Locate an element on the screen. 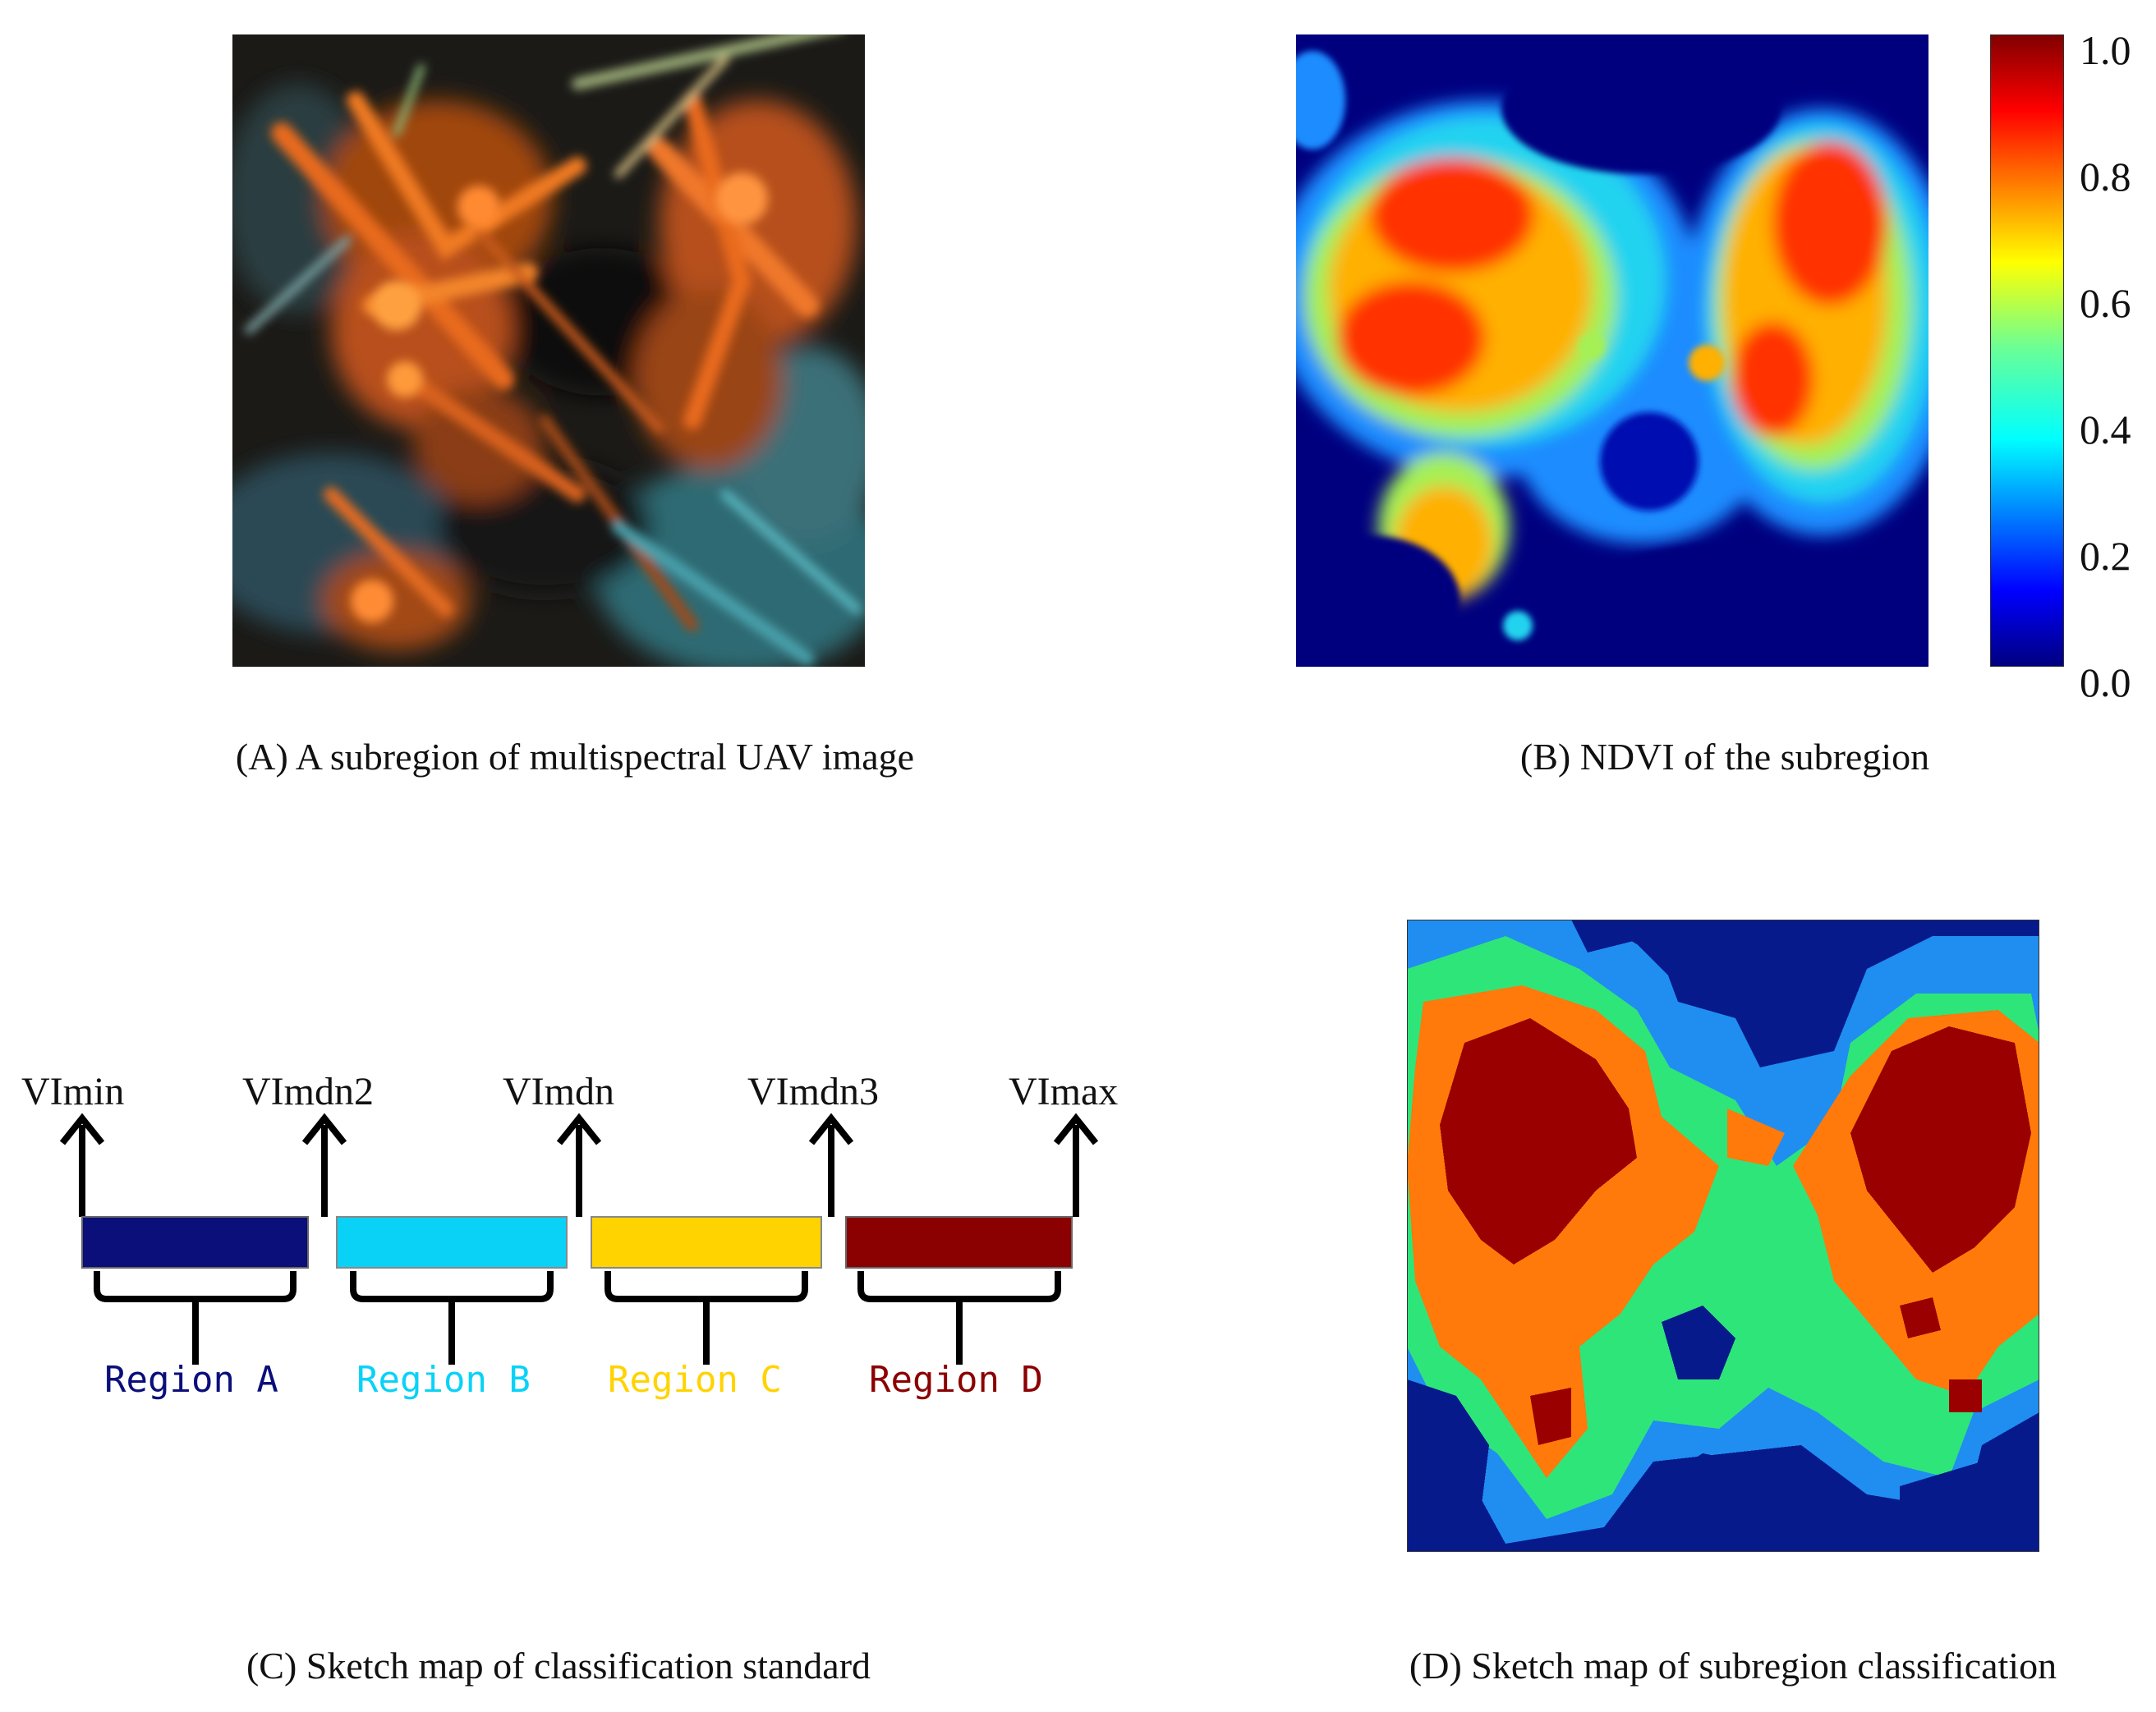 This screenshot has width=2156, height=1712. classification-standard-diagram is located at coordinates (583, 1236).